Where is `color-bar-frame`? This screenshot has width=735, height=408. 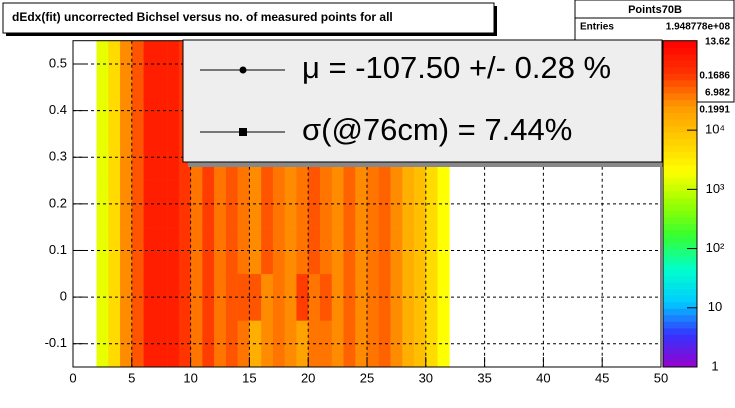 color-bar-frame is located at coordinates (680, 204).